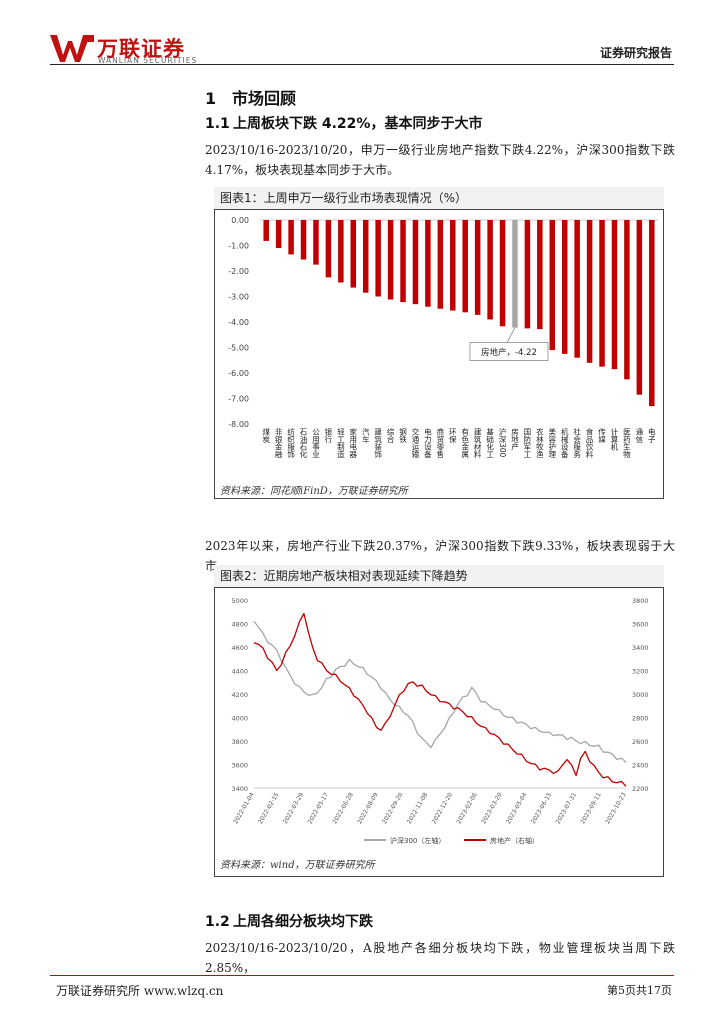  Describe the element at coordinates (217, 922) in the screenshot. I see `section-number: 1.2` at that location.